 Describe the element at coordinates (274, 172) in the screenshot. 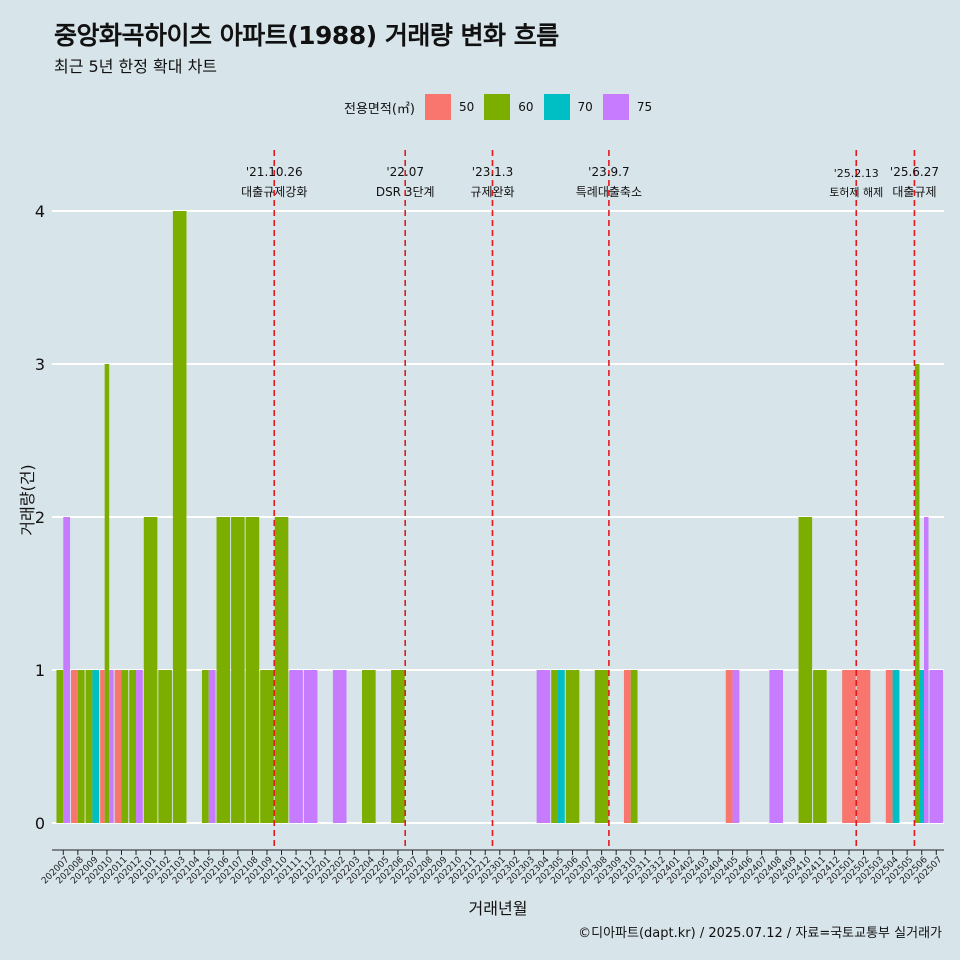

I see `event-date-1: '21.10.26` at that location.